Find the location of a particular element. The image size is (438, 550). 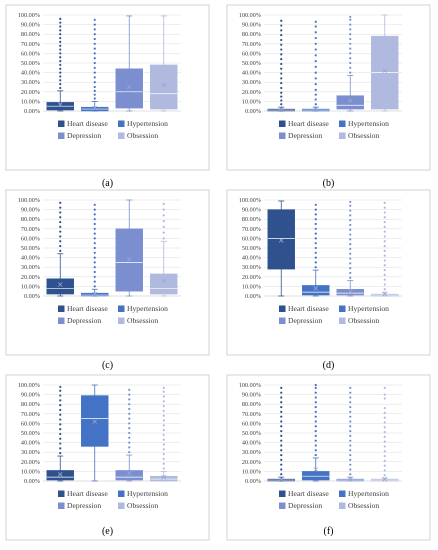

y-tick-label: 70.00% is located at coordinates (251, 44).